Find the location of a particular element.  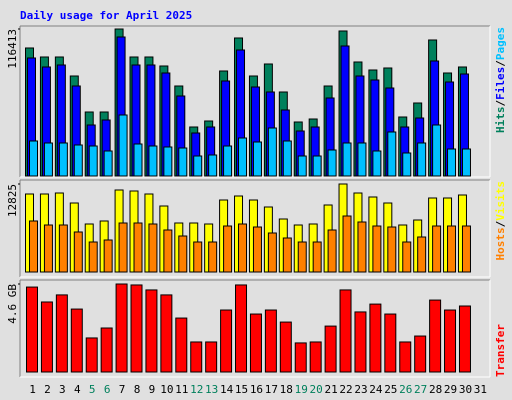

legend: Transfer is located at coordinates (500, 350).